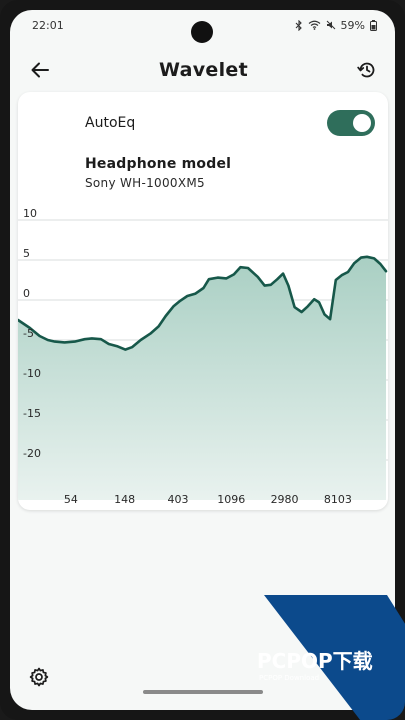  What do you see at coordinates (230, 123) in the screenshot?
I see `autoeq-row: AutoEq` at bounding box center [230, 123].